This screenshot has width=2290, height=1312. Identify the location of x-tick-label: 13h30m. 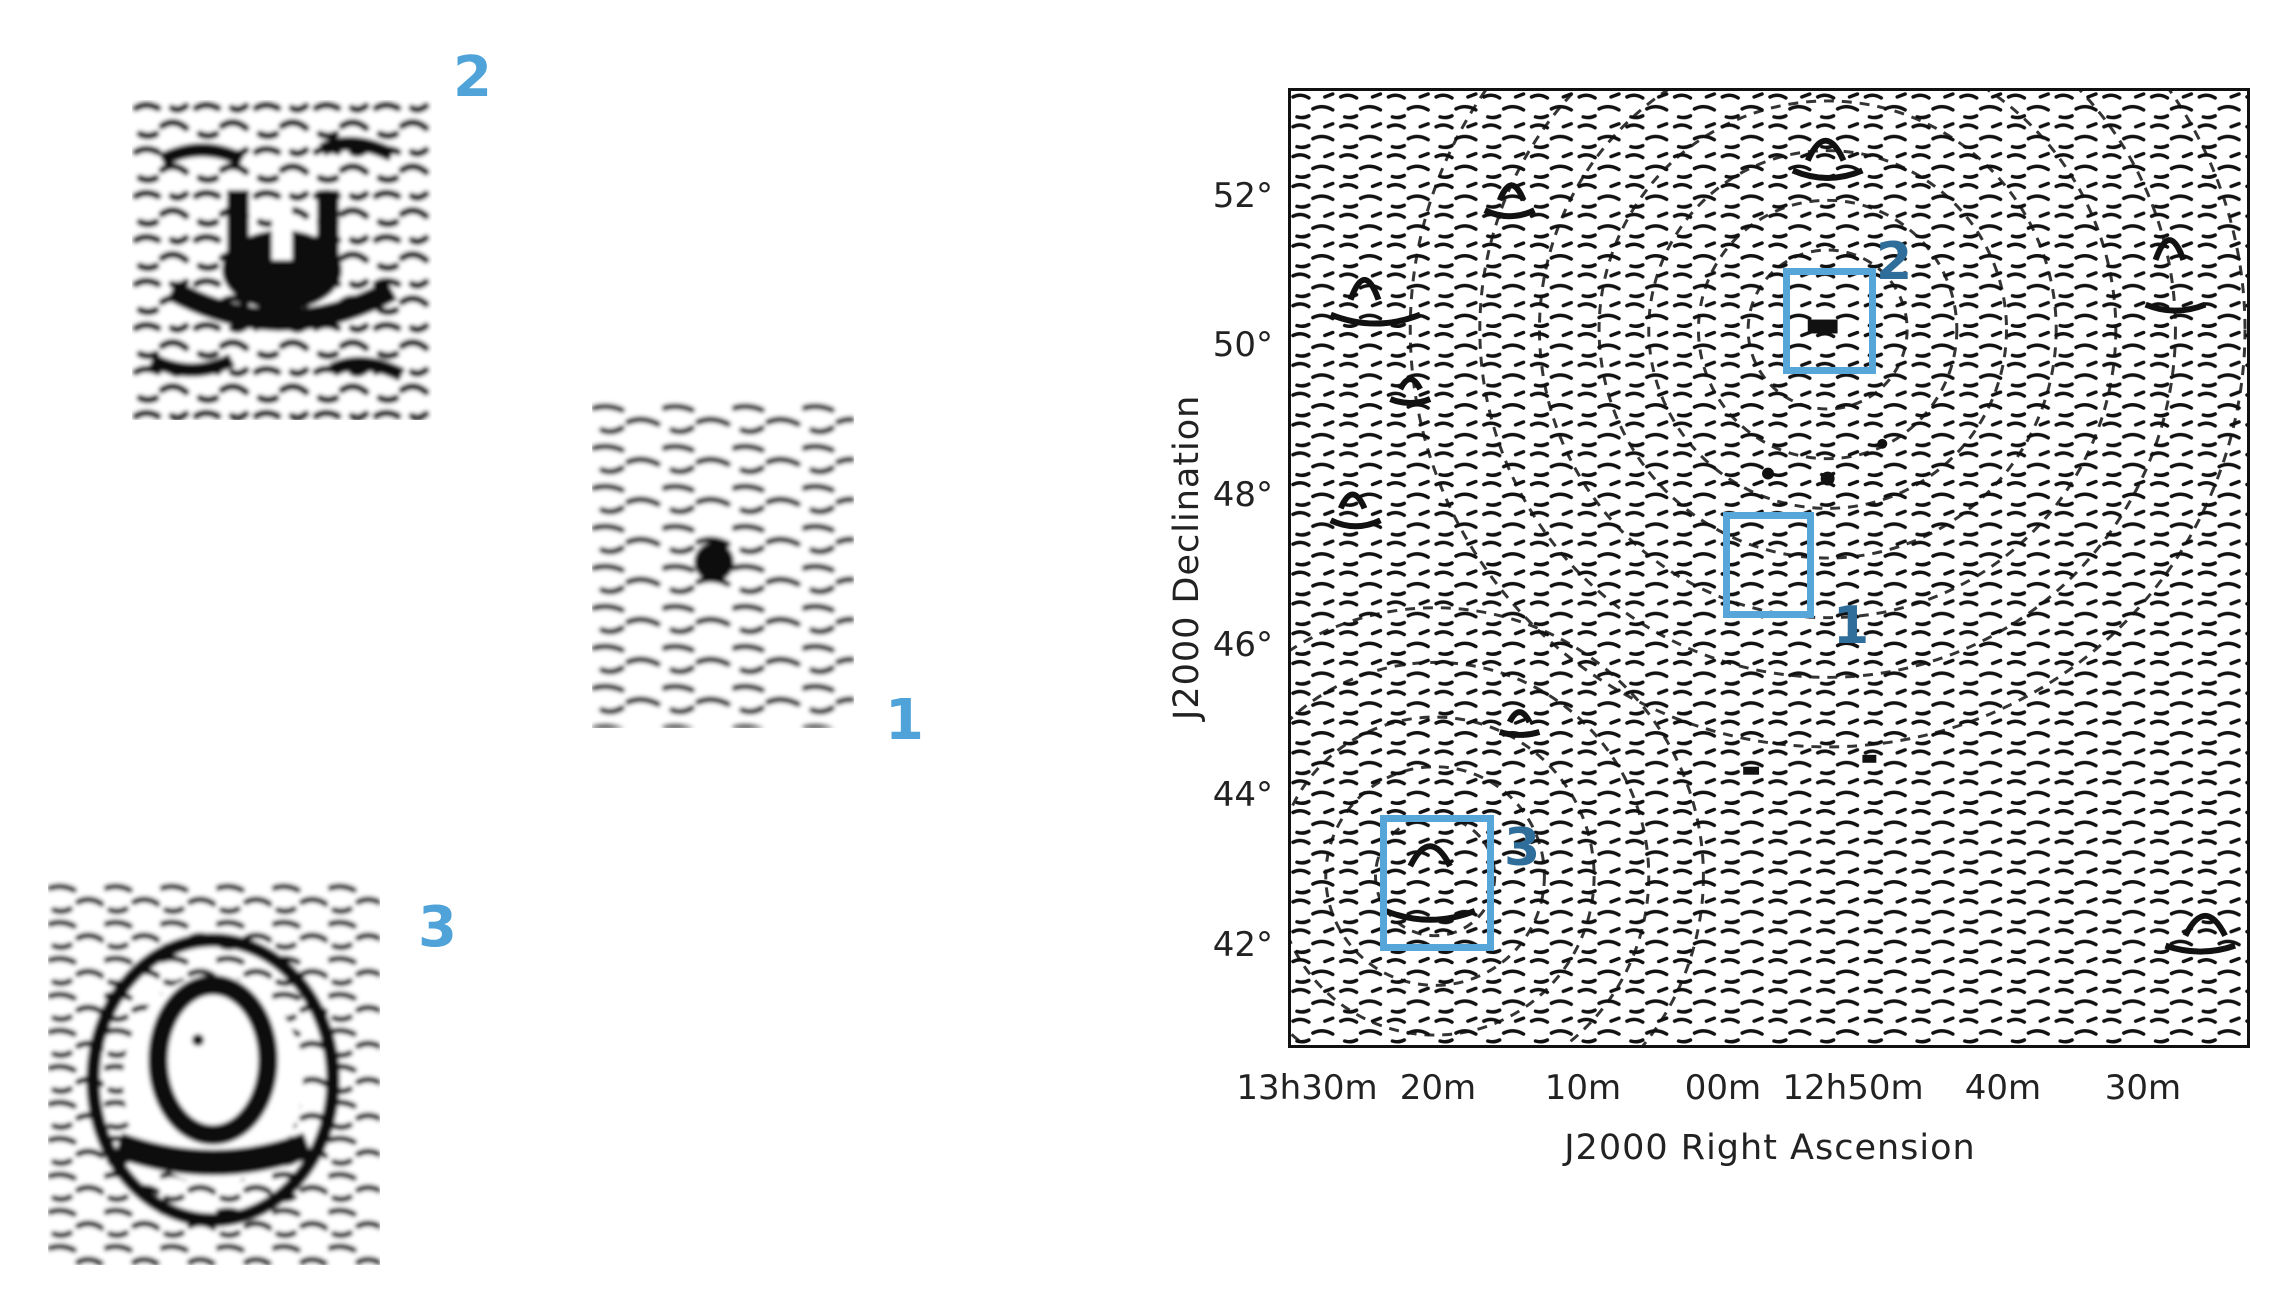
(1307, 1088).